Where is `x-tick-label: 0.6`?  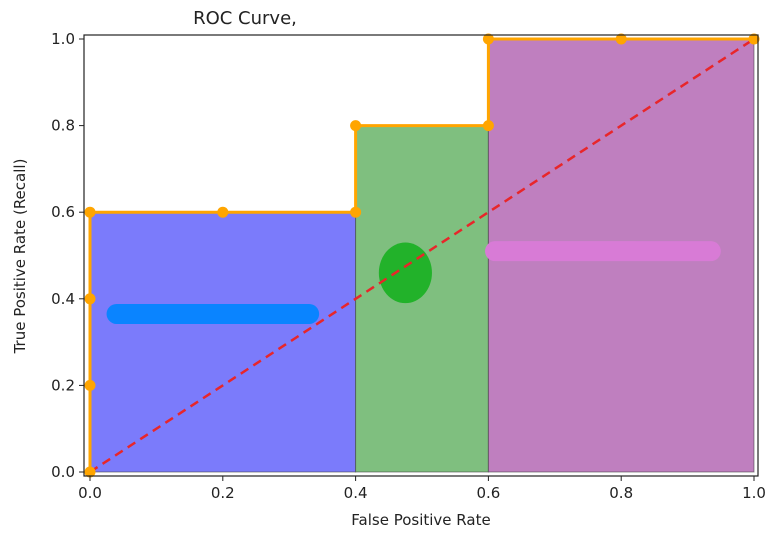 x-tick-label: 0.6 is located at coordinates (488, 493).